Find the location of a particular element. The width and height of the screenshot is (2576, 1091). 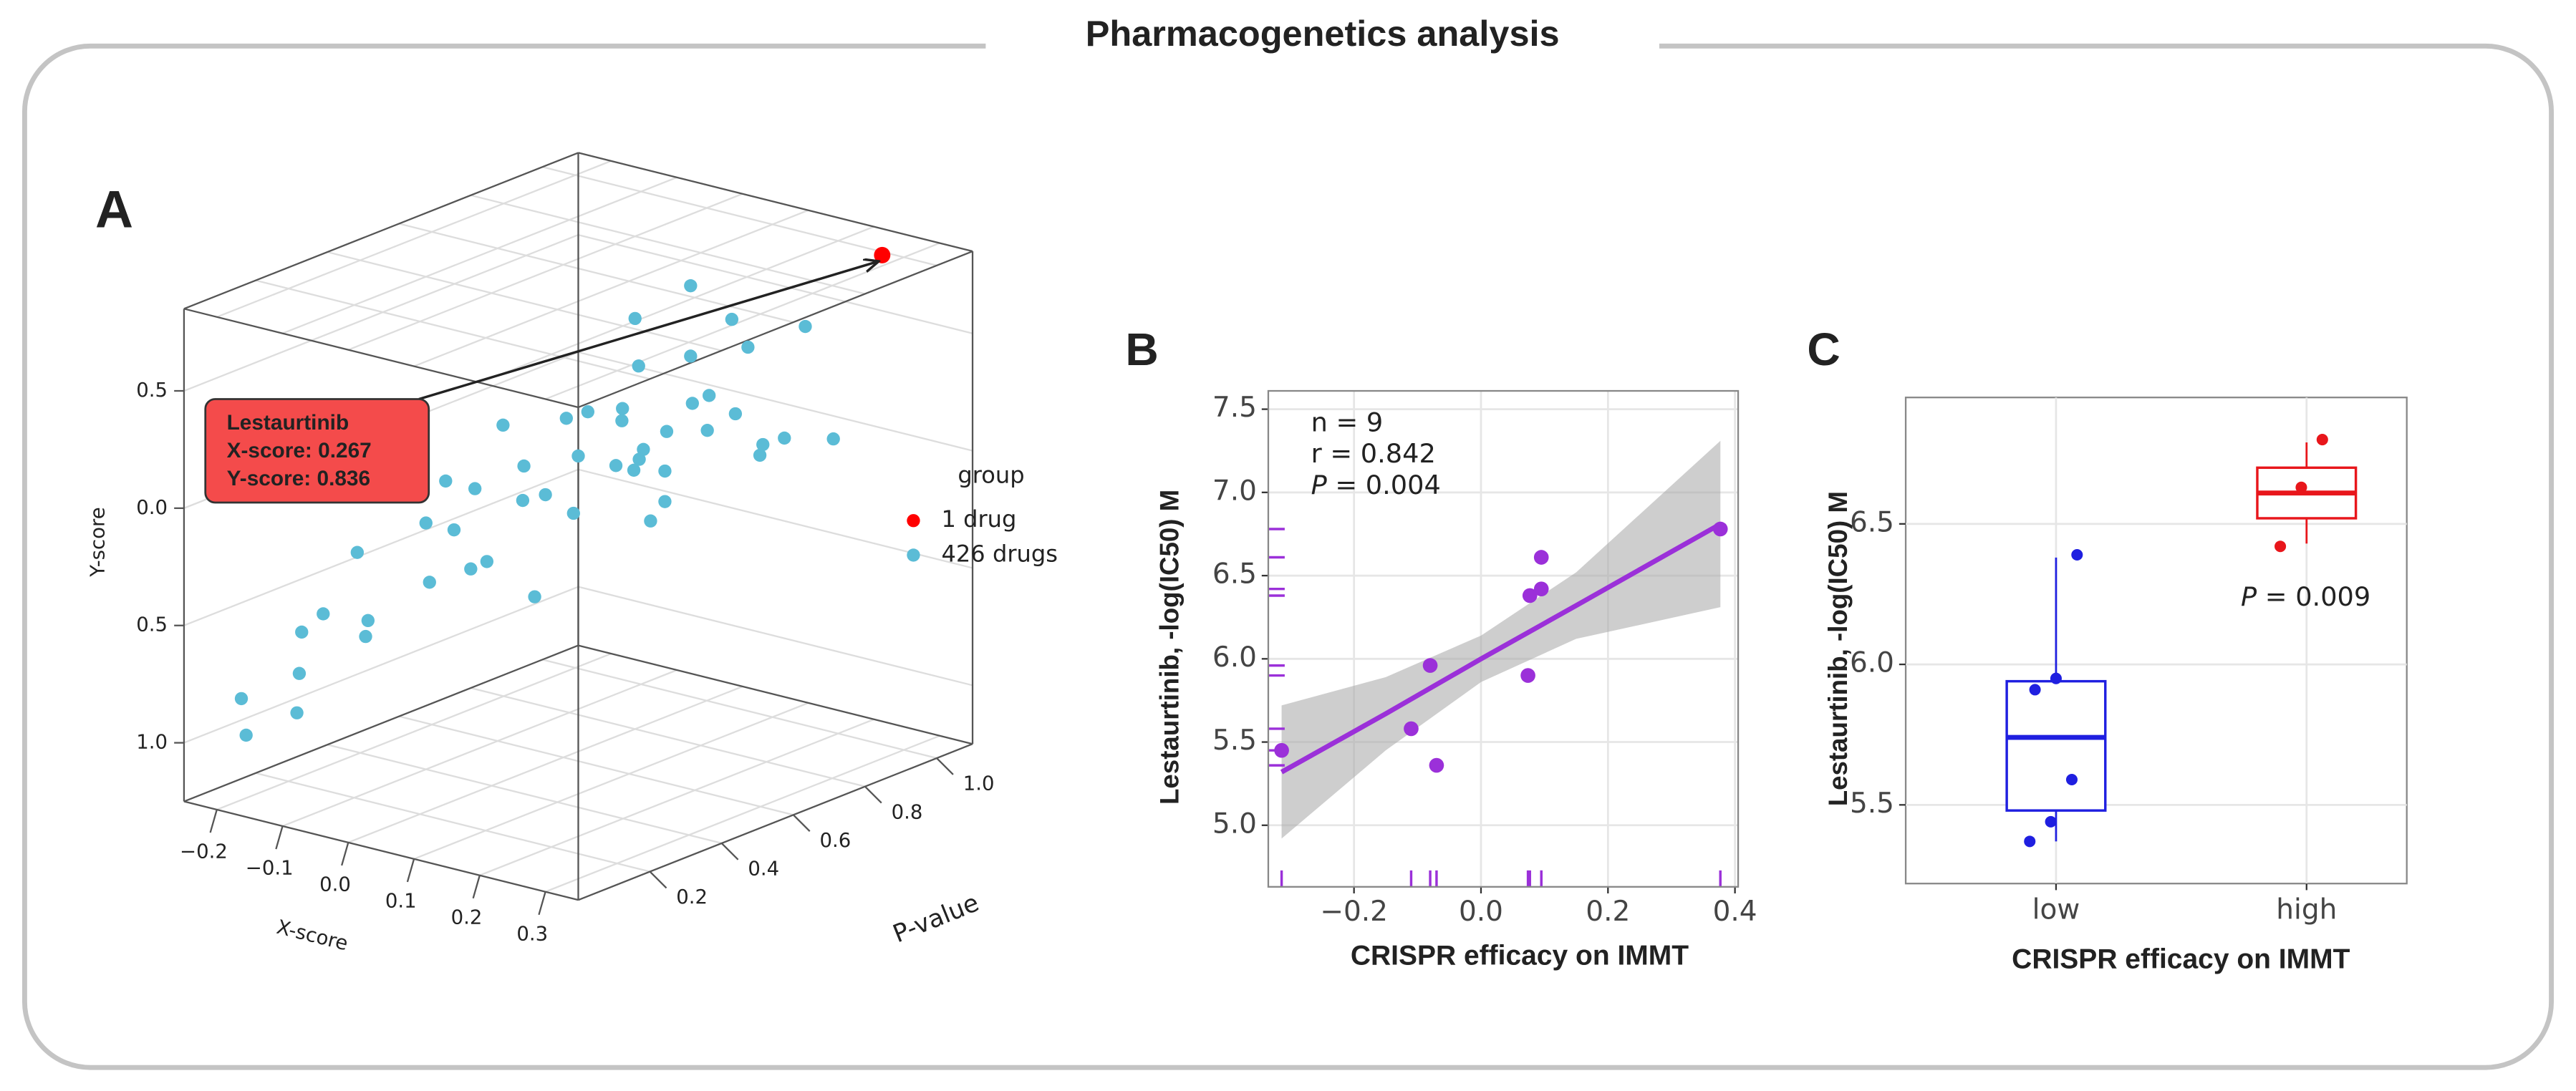

p-annotation: P = 0.009 is located at coordinates (2305, 596).